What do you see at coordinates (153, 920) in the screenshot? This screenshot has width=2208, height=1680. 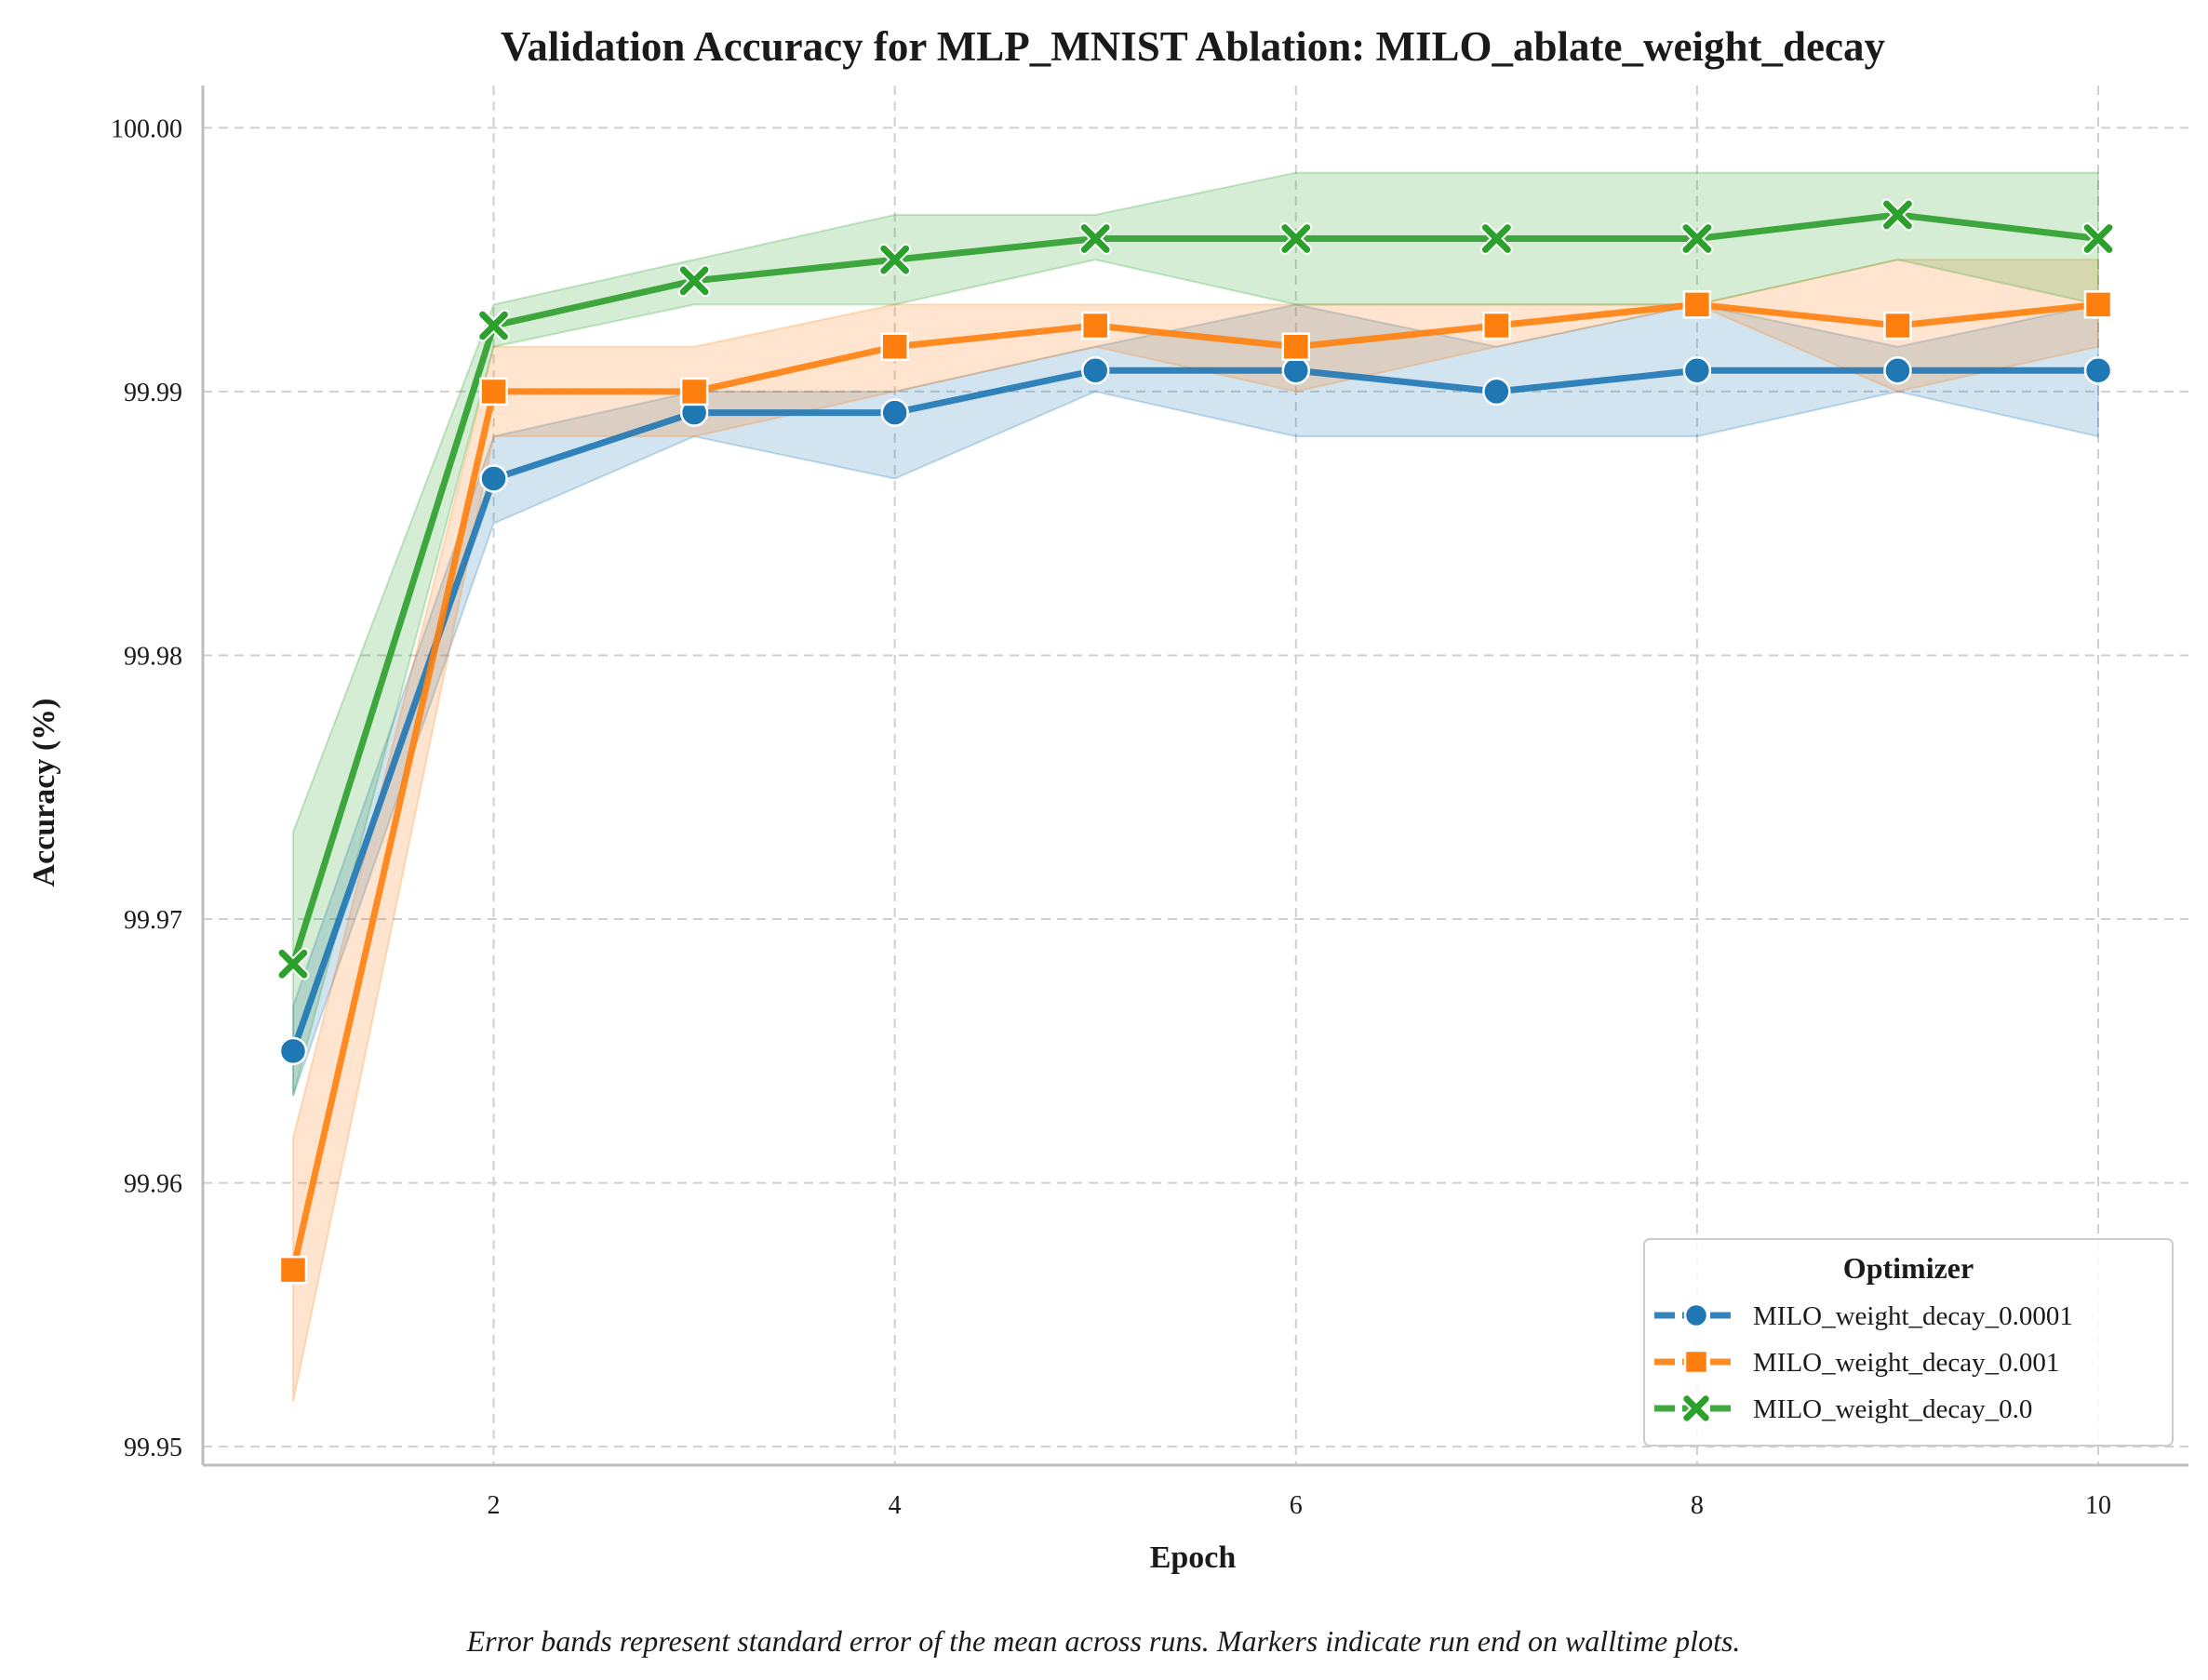 I see `y-tick-label: 99.97` at bounding box center [153, 920].